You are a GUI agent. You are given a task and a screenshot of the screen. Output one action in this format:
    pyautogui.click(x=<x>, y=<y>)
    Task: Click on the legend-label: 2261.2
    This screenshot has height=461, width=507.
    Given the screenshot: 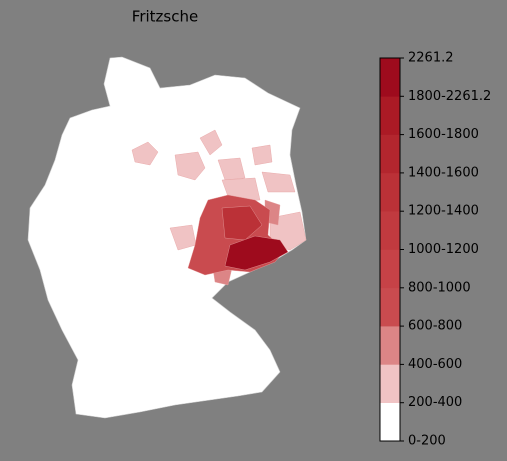 What is the action you would take?
    pyautogui.click(x=431, y=58)
    